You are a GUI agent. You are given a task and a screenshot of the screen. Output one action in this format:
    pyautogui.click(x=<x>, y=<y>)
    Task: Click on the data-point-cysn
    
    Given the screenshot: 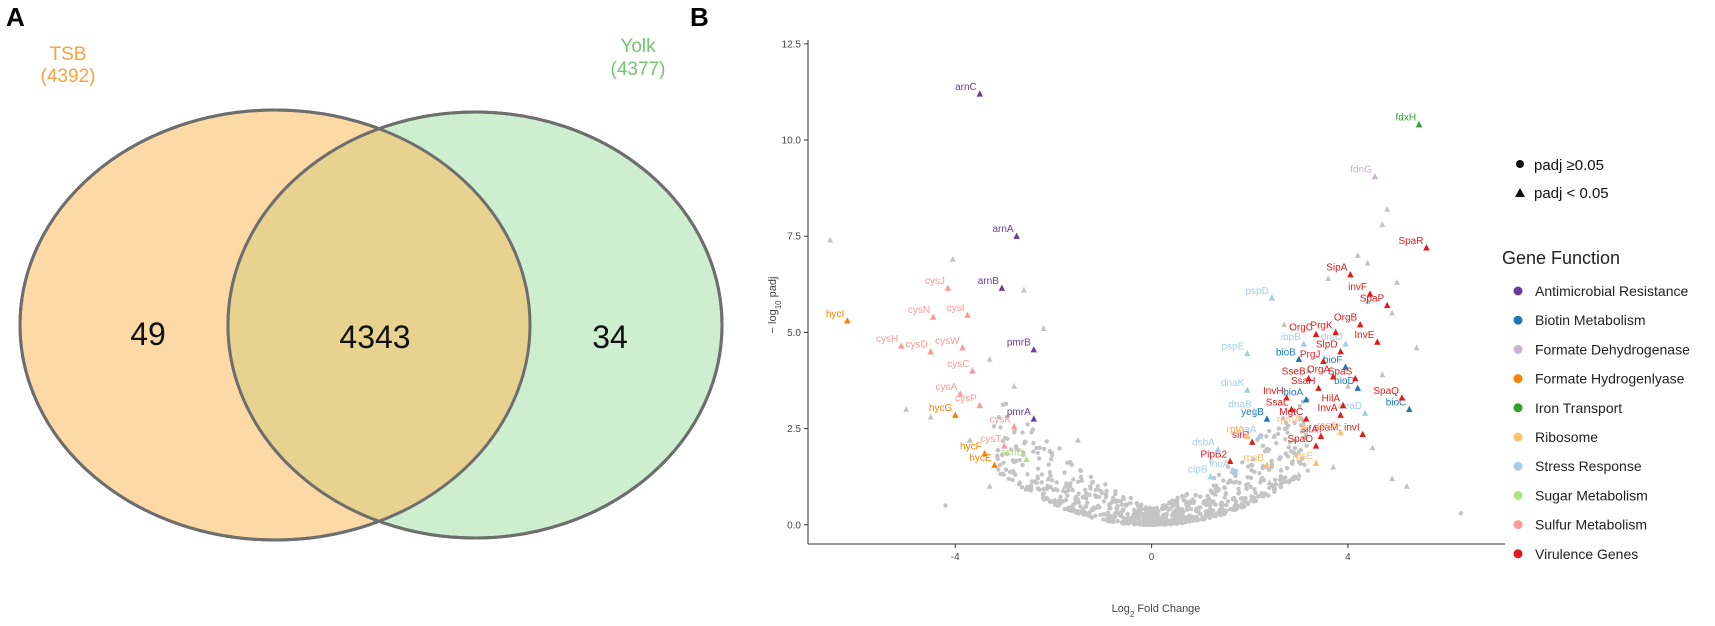 What is the action you would take?
    pyautogui.click(x=933, y=316)
    